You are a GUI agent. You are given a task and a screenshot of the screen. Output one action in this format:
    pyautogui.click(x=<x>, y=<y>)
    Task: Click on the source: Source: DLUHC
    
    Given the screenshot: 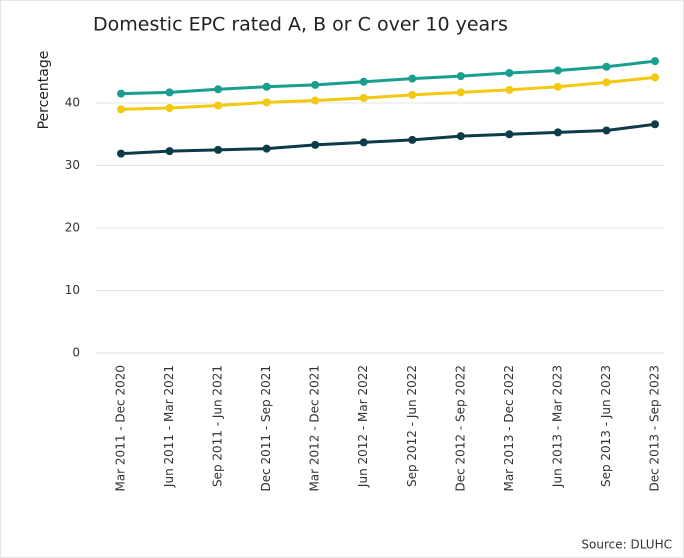 What is the action you would take?
    pyautogui.click(x=626, y=545)
    